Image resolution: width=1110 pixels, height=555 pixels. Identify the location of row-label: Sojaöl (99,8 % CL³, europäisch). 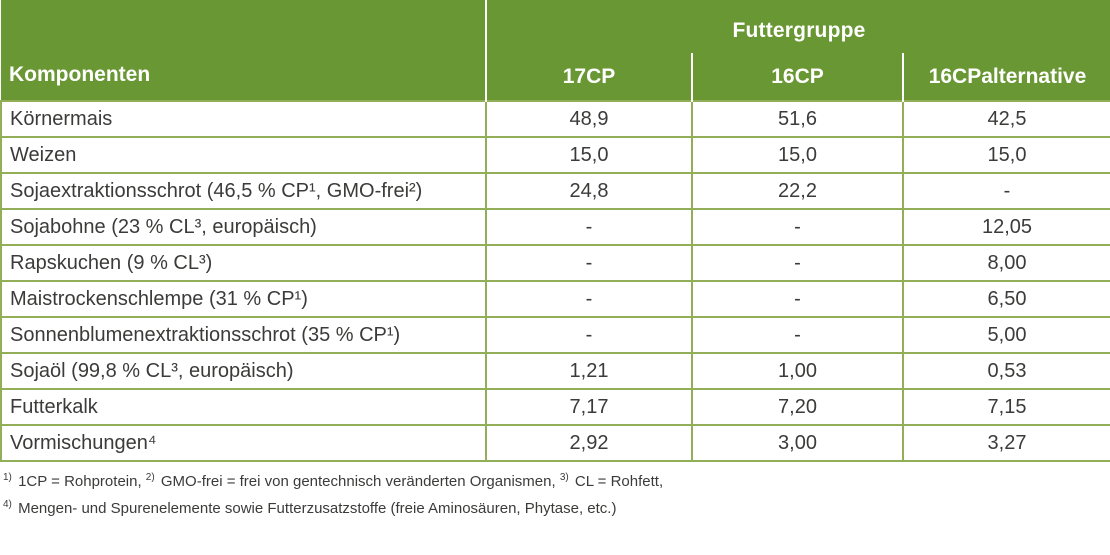
(243, 371).